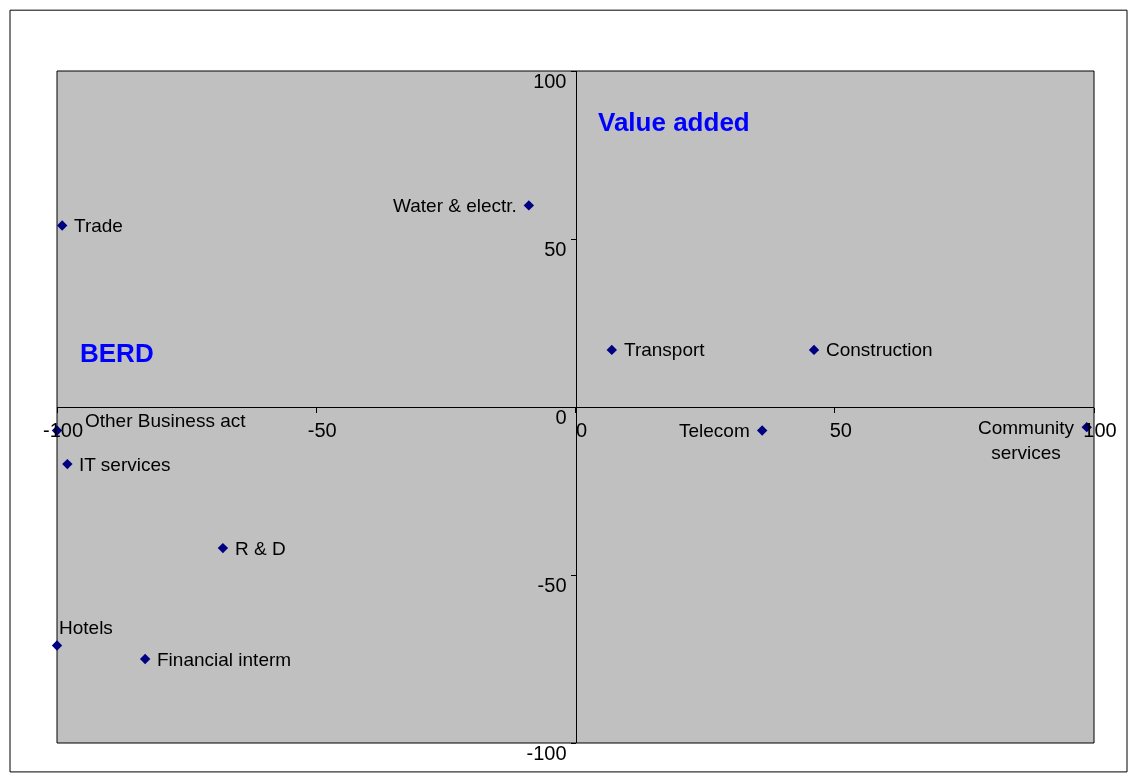 Image resolution: width=1129 pixels, height=776 pixels. Describe the element at coordinates (455, 205) in the screenshot. I see `annotation: Water & electr.` at that location.